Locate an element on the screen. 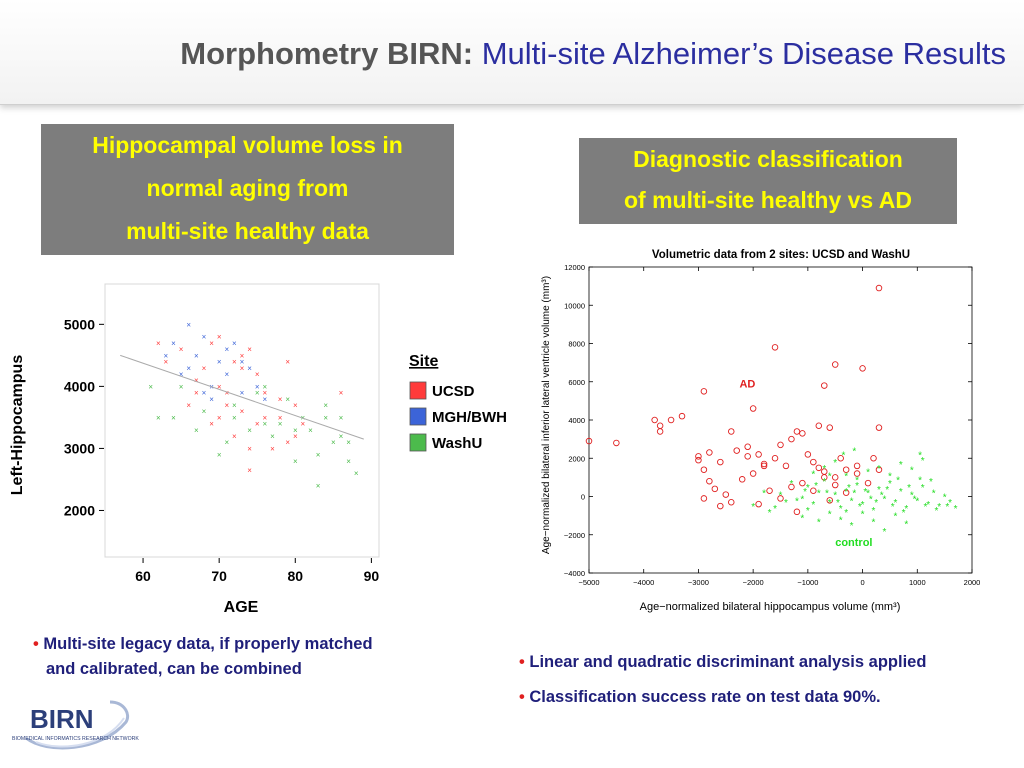  y-tick-label: 4000 is located at coordinates (576, 420).